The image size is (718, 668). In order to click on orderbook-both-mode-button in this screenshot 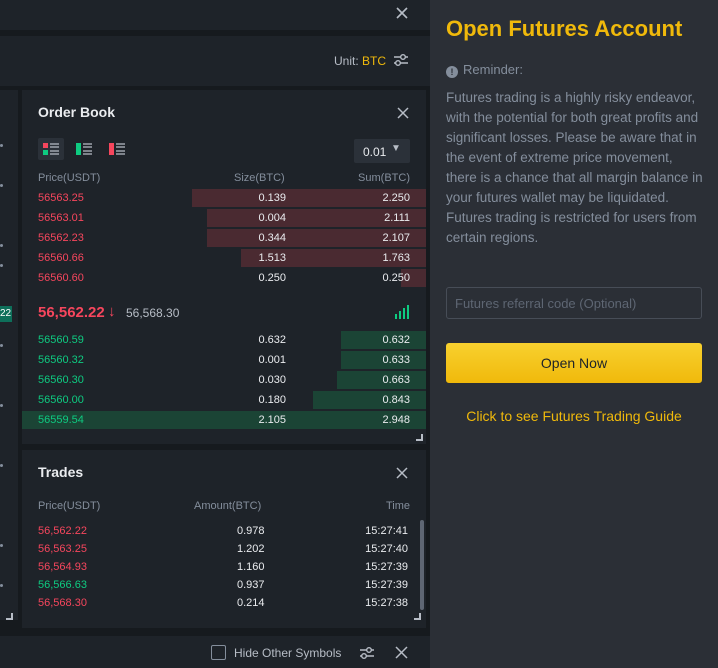, I will do `click(51, 149)`.